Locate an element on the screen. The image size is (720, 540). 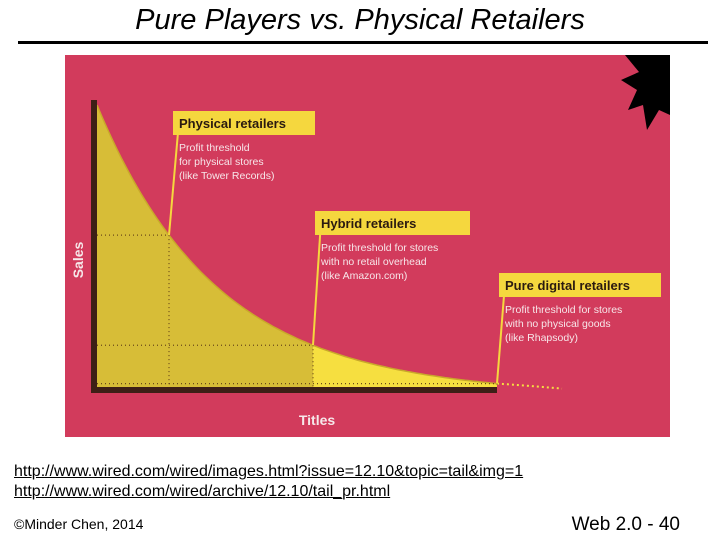
y-axis is located at coordinates (94, 246).